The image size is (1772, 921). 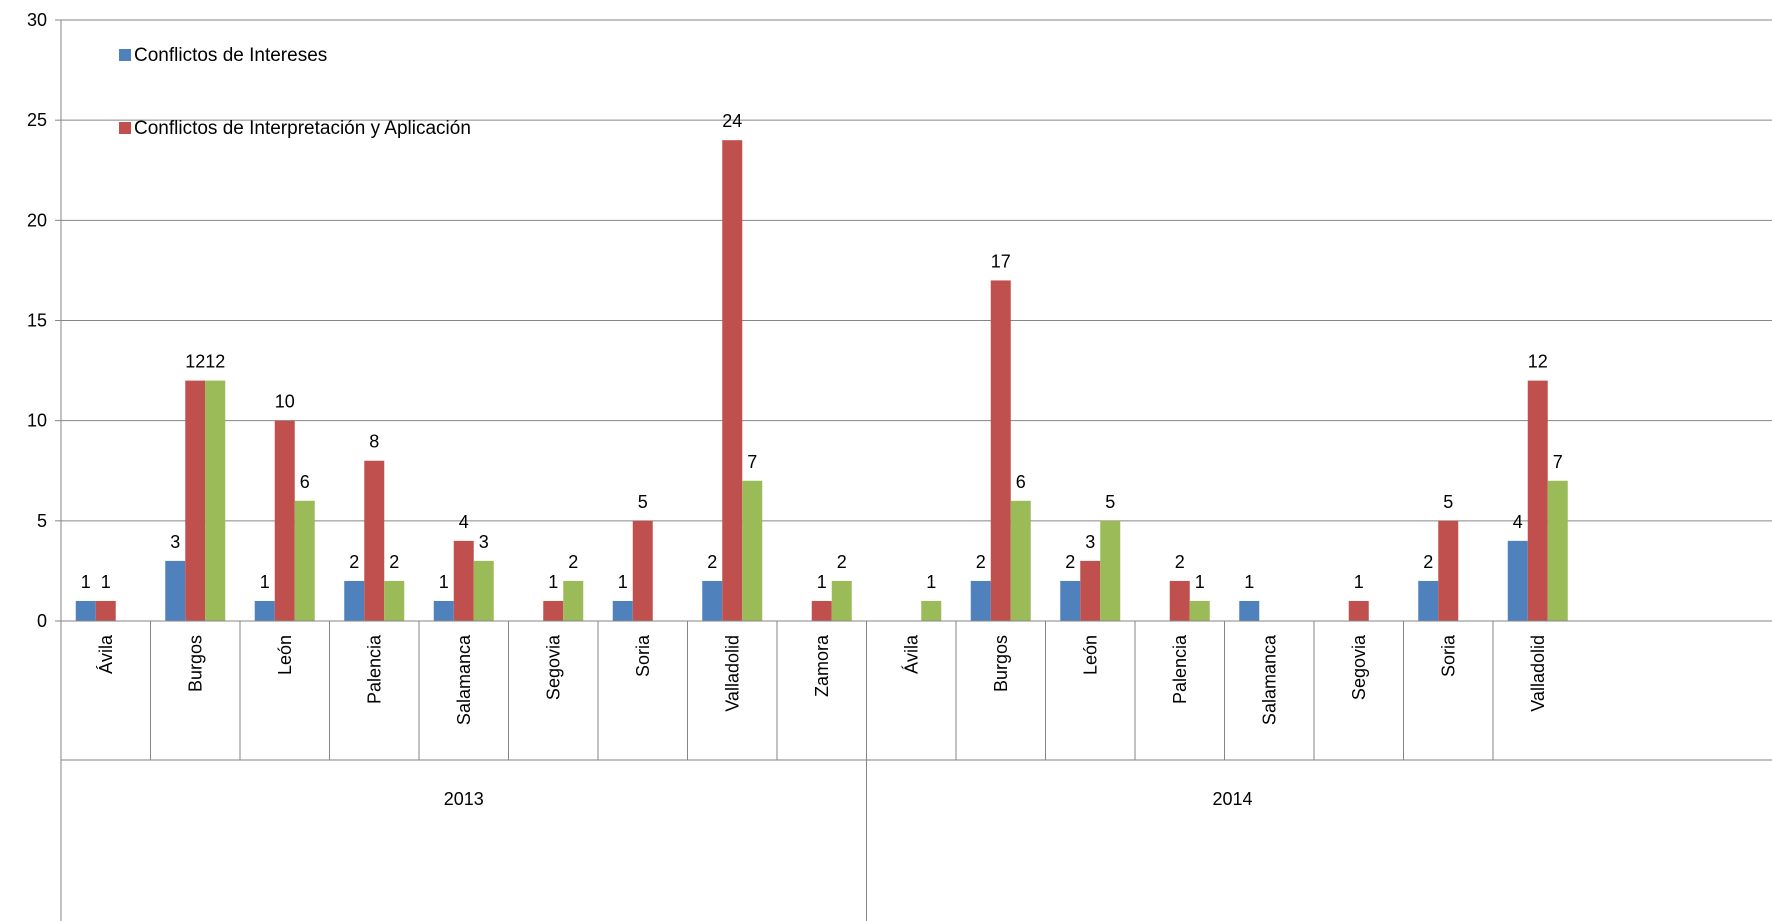 I want to click on data-label: 10, so click(x=285, y=402).